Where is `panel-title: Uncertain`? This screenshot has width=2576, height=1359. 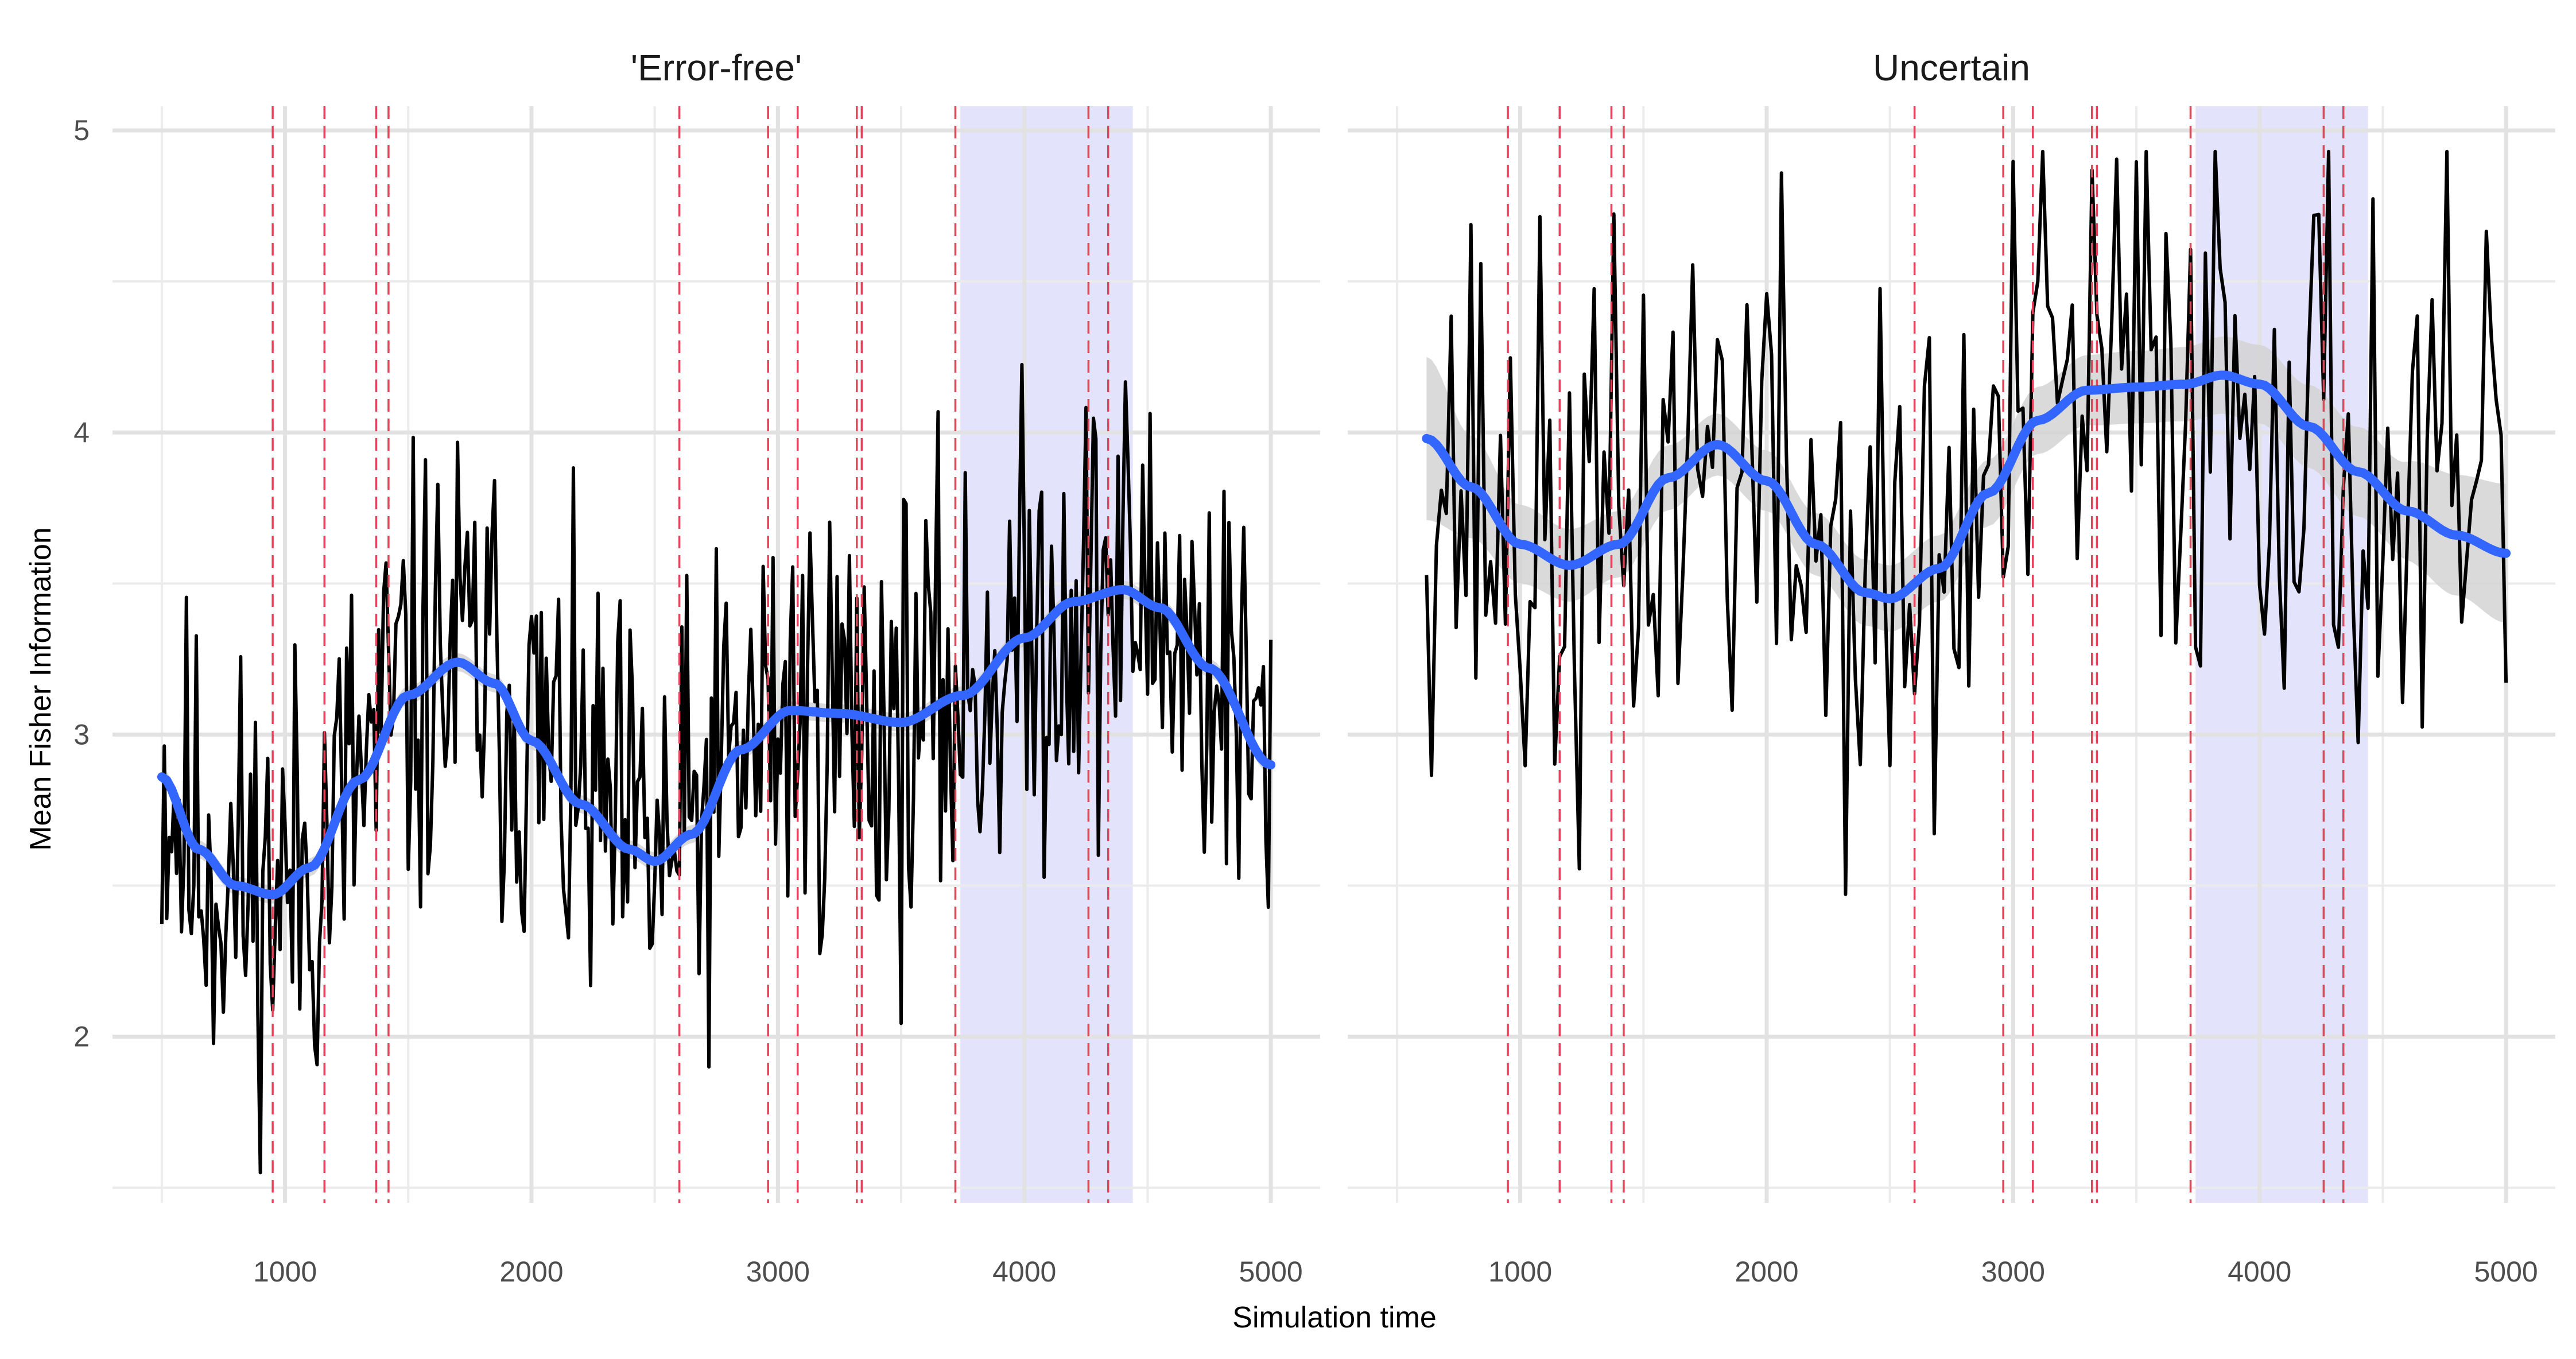 panel-title: Uncertain is located at coordinates (1951, 67).